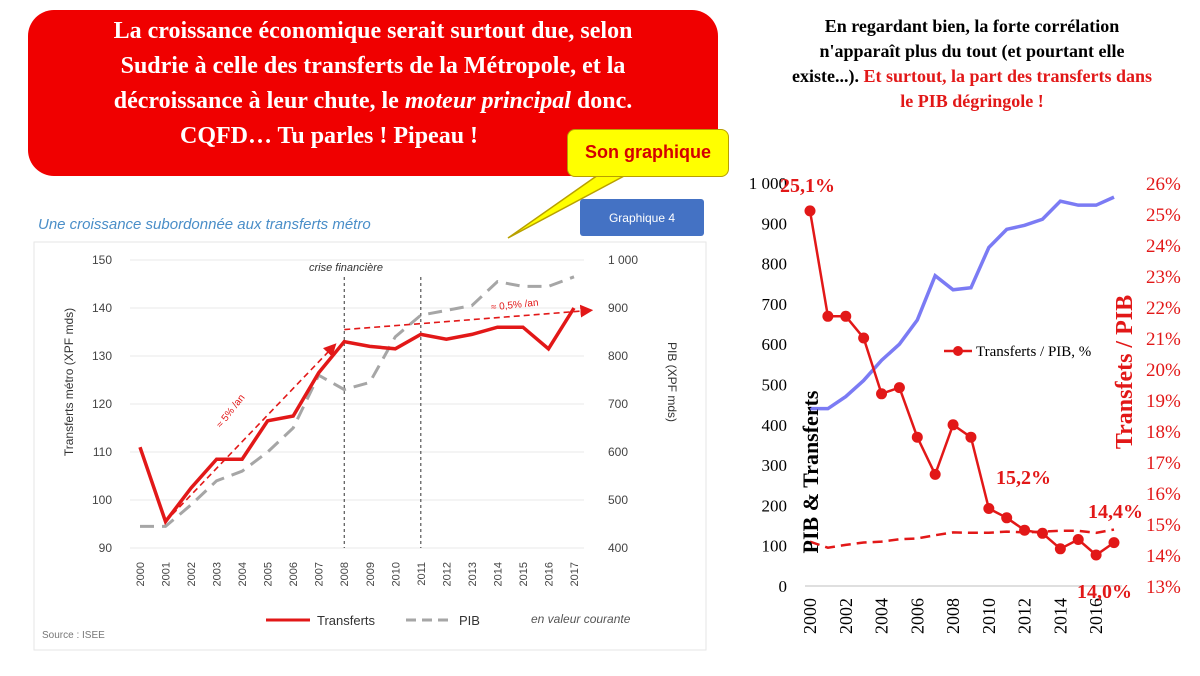 The width and height of the screenshot is (1200, 676). Describe the element at coordinates (69, 382) in the screenshot. I see `left-y-axis-title: Transferts métro (XPF mds)` at that location.